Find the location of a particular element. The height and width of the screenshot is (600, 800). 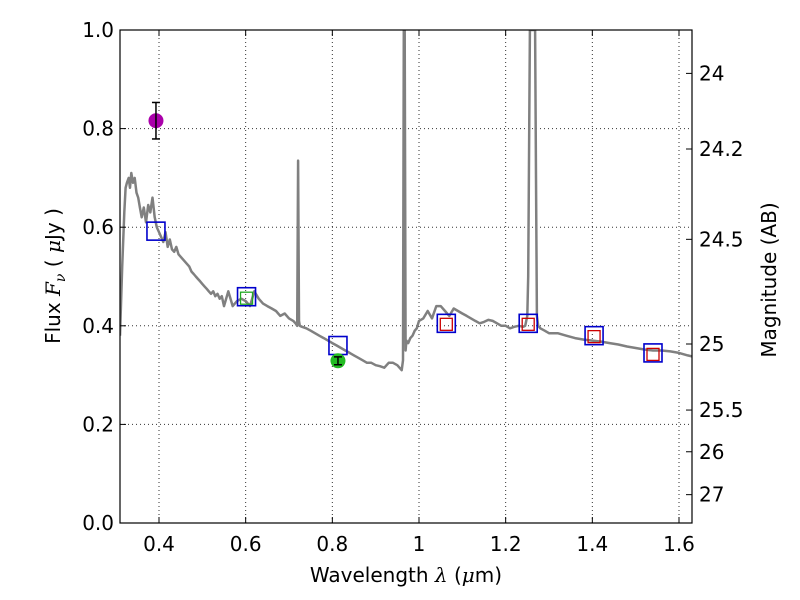

x-tick-label: 1.4 is located at coordinates (592, 544).